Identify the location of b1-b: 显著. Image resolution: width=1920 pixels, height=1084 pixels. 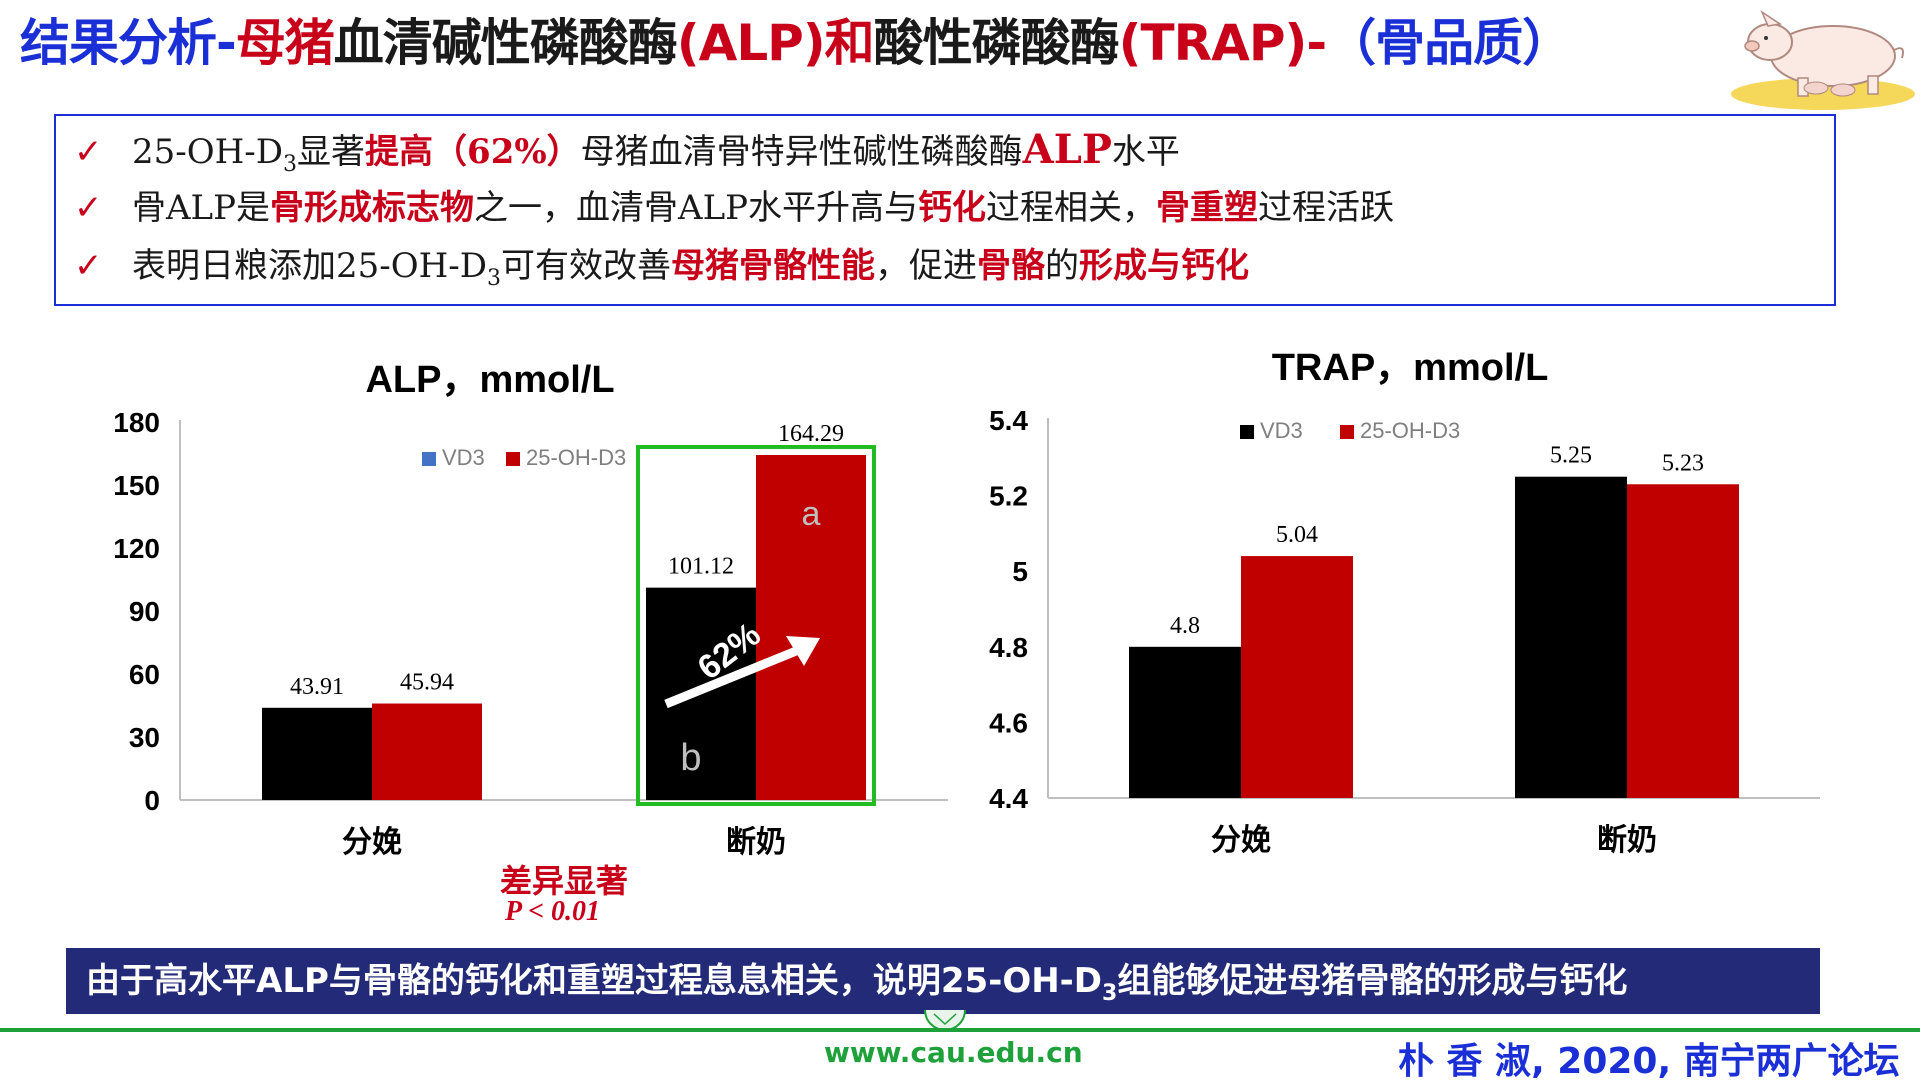
(331, 152).